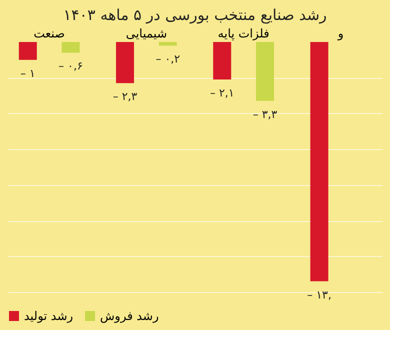  Describe the element at coordinates (340, 33) in the screenshot. I see `x-tick-label: و` at that location.